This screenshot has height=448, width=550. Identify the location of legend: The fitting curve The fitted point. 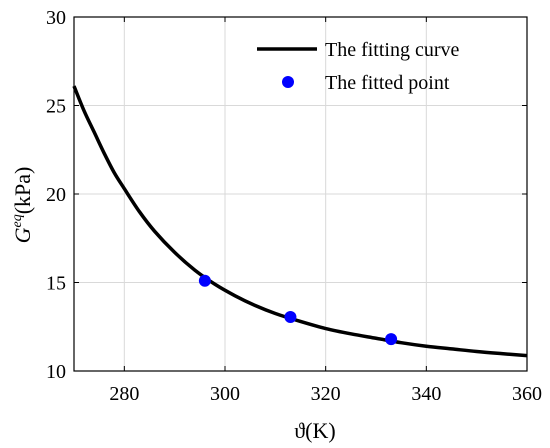
(358, 66).